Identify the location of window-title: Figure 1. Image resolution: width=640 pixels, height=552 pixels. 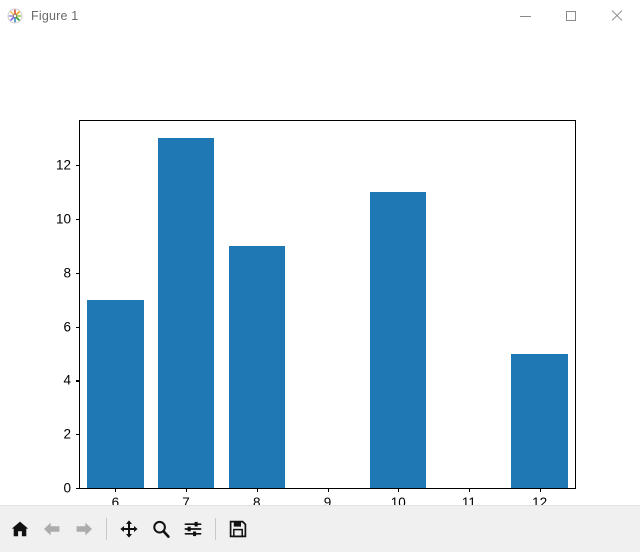
(55, 16).